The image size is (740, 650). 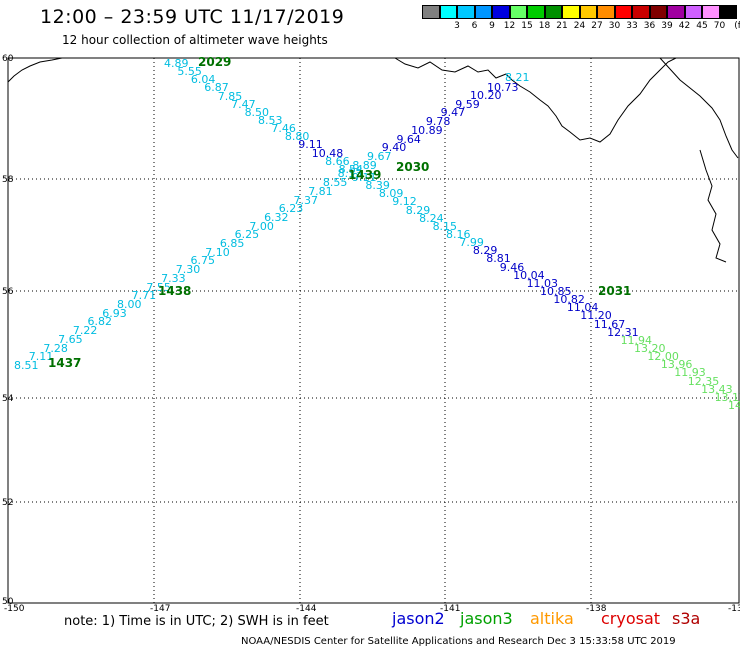 I want to click on swh-label: 8.66, so click(x=337, y=161).